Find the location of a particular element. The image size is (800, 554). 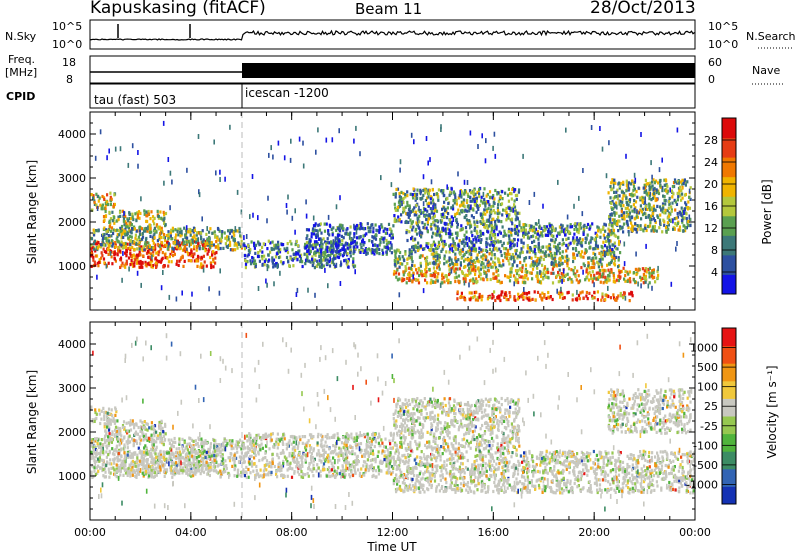

nave-label: Nave is located at coordinates (766, 70).